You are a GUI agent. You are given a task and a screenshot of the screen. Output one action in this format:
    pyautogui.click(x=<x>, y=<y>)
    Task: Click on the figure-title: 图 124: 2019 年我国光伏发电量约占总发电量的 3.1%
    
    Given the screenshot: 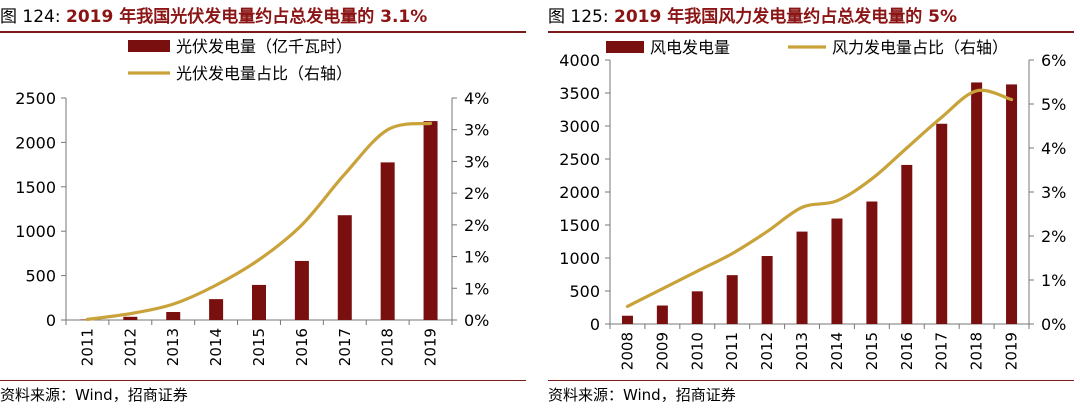 What is the action you would take?
    pyautogui.click(x=213, y=17)
    